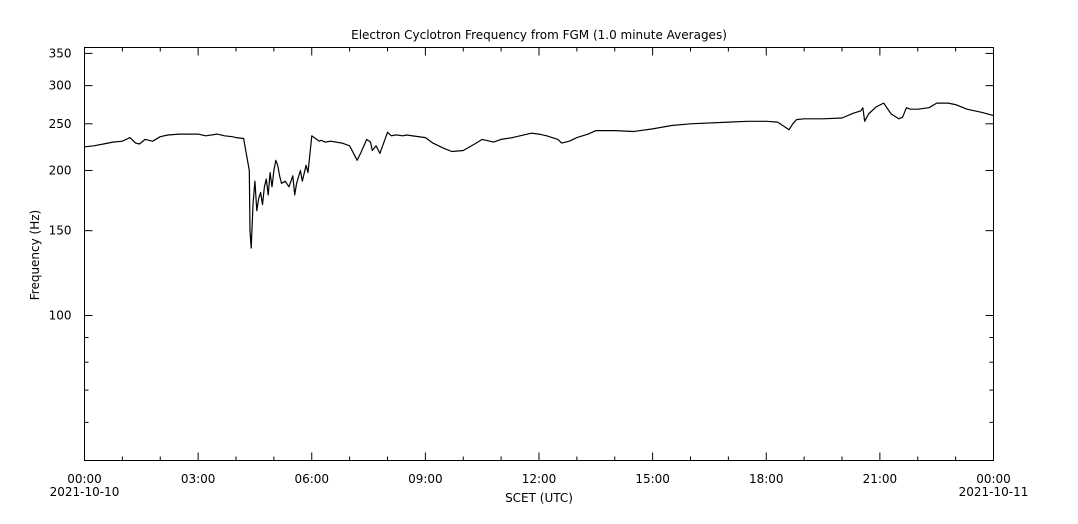 The width and height of the screenshot is (1078, 524). Describe the element at coordinates (60, 231) in the screenshot. I see `y-tick-label: 150` at that location.